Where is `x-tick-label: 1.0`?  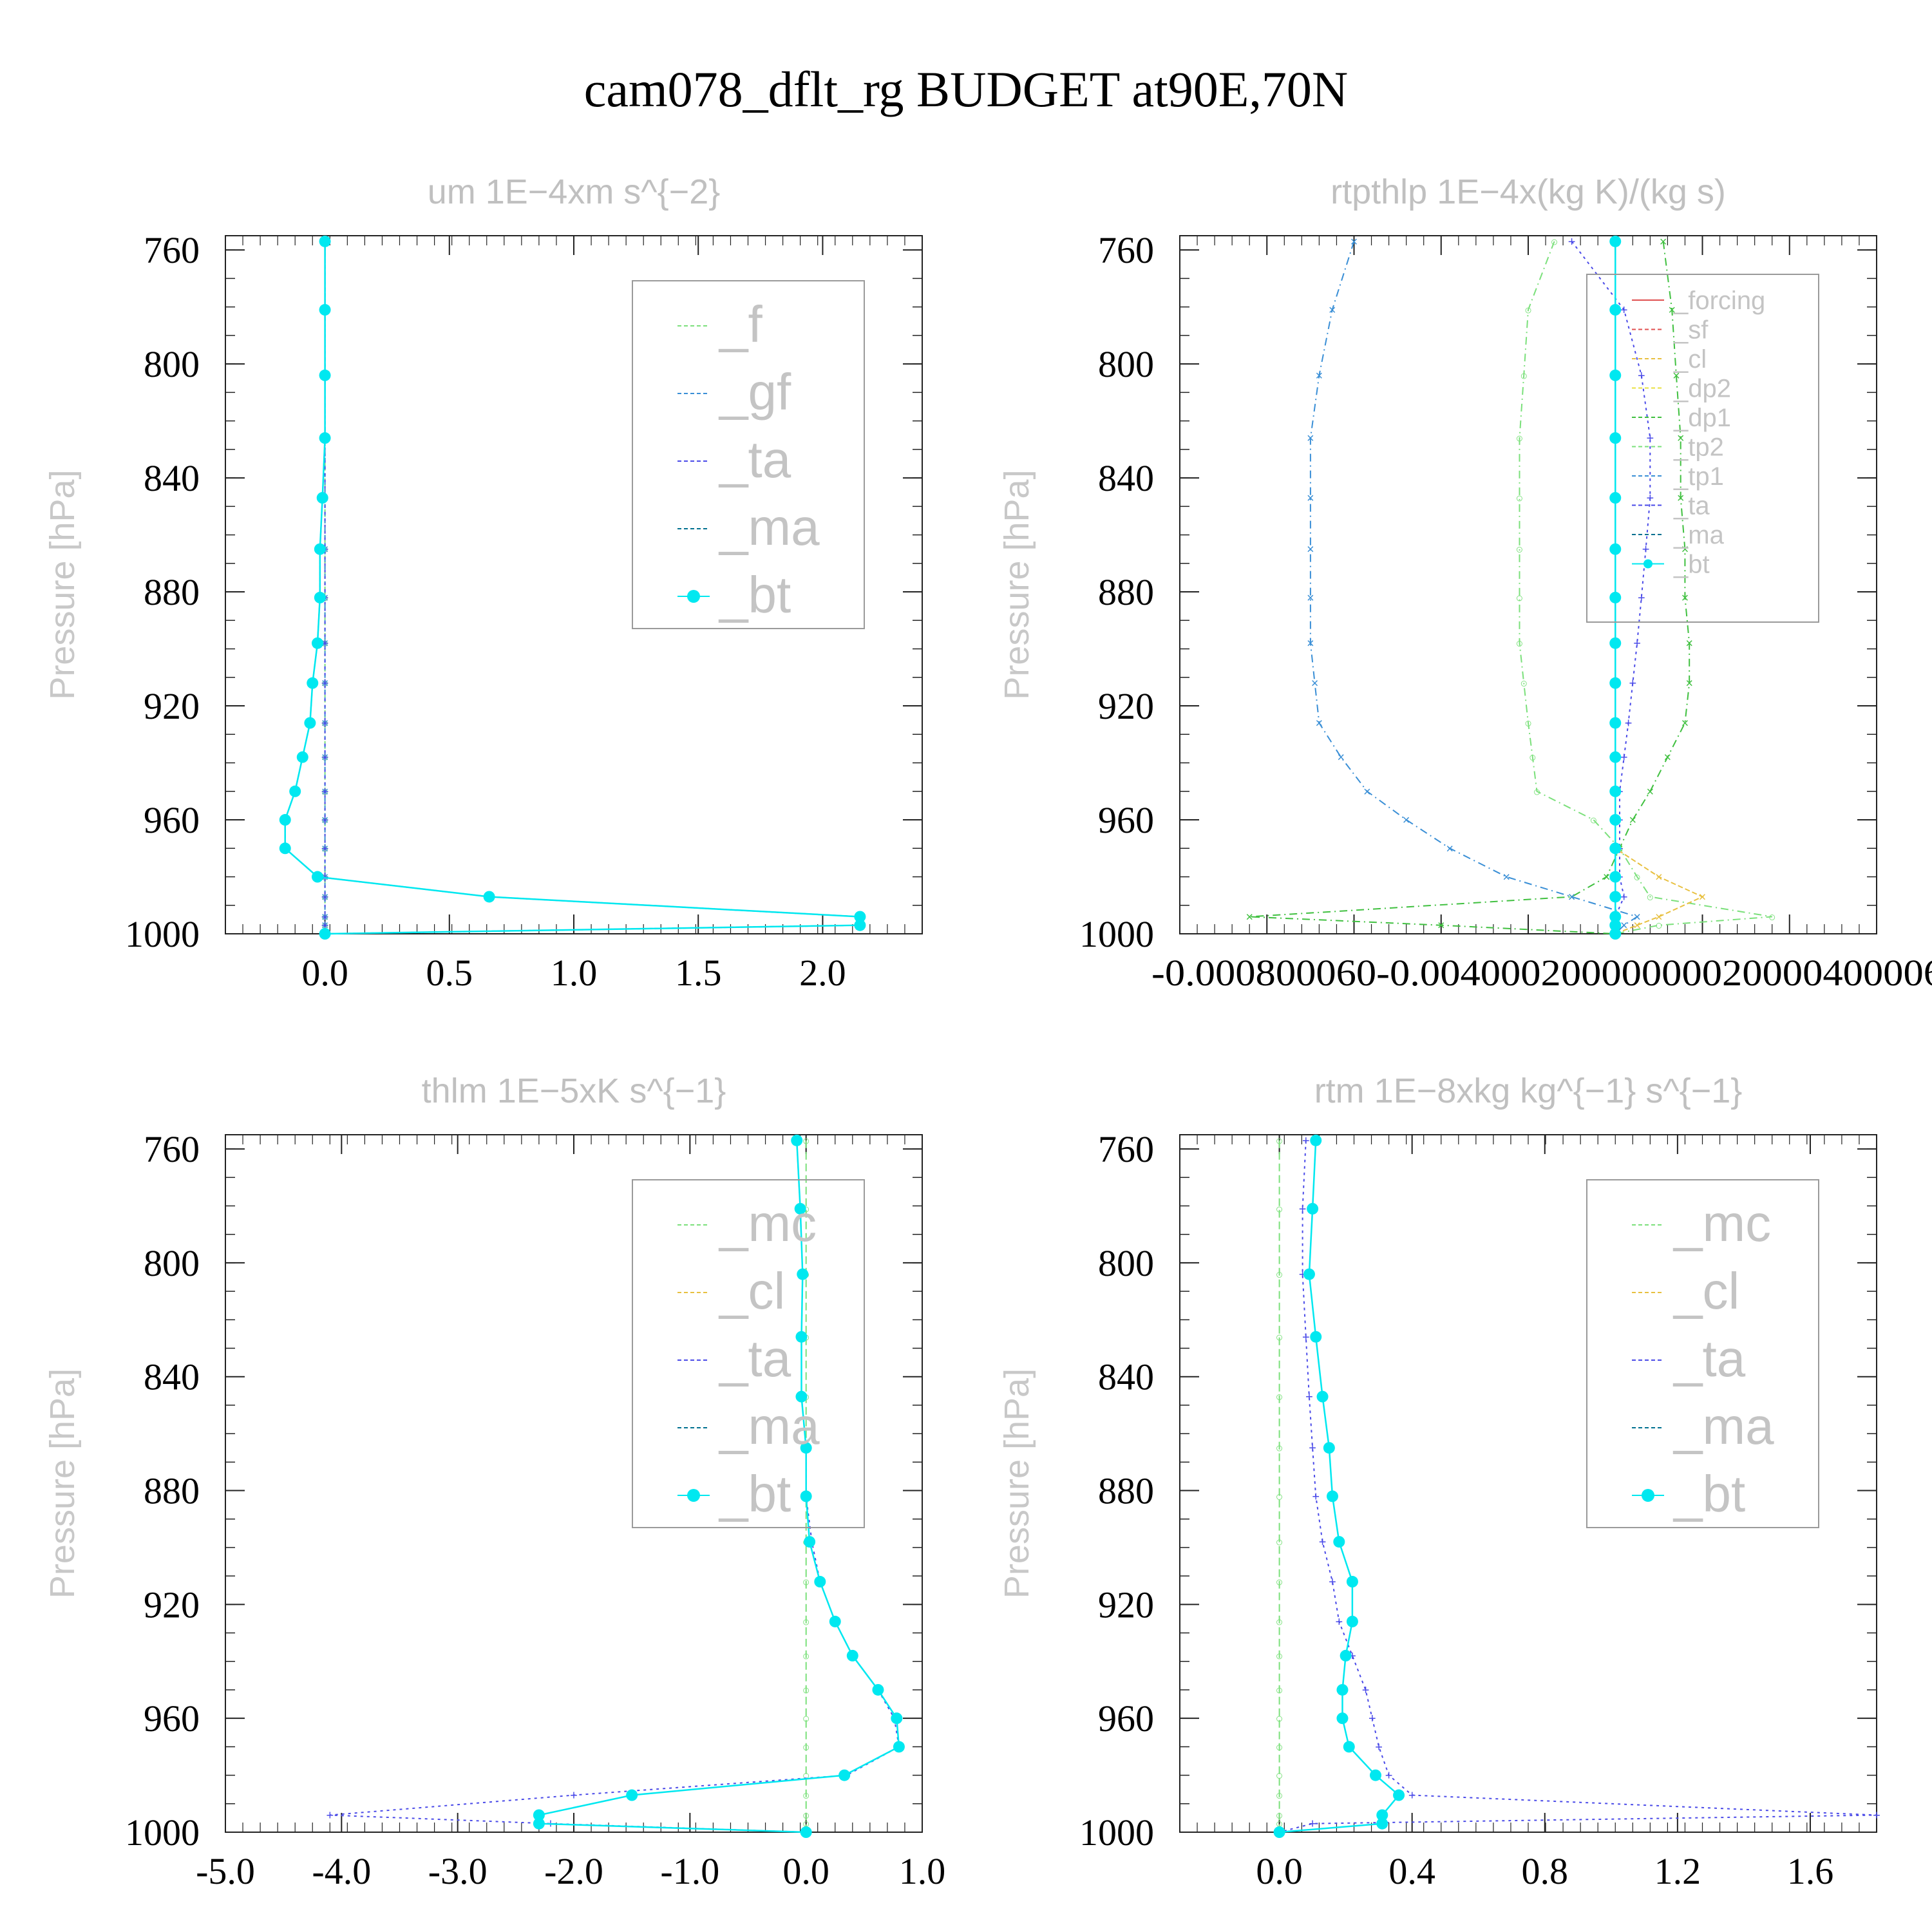
x-tick-label: 1.0 is located at coordinates (922, 1871).